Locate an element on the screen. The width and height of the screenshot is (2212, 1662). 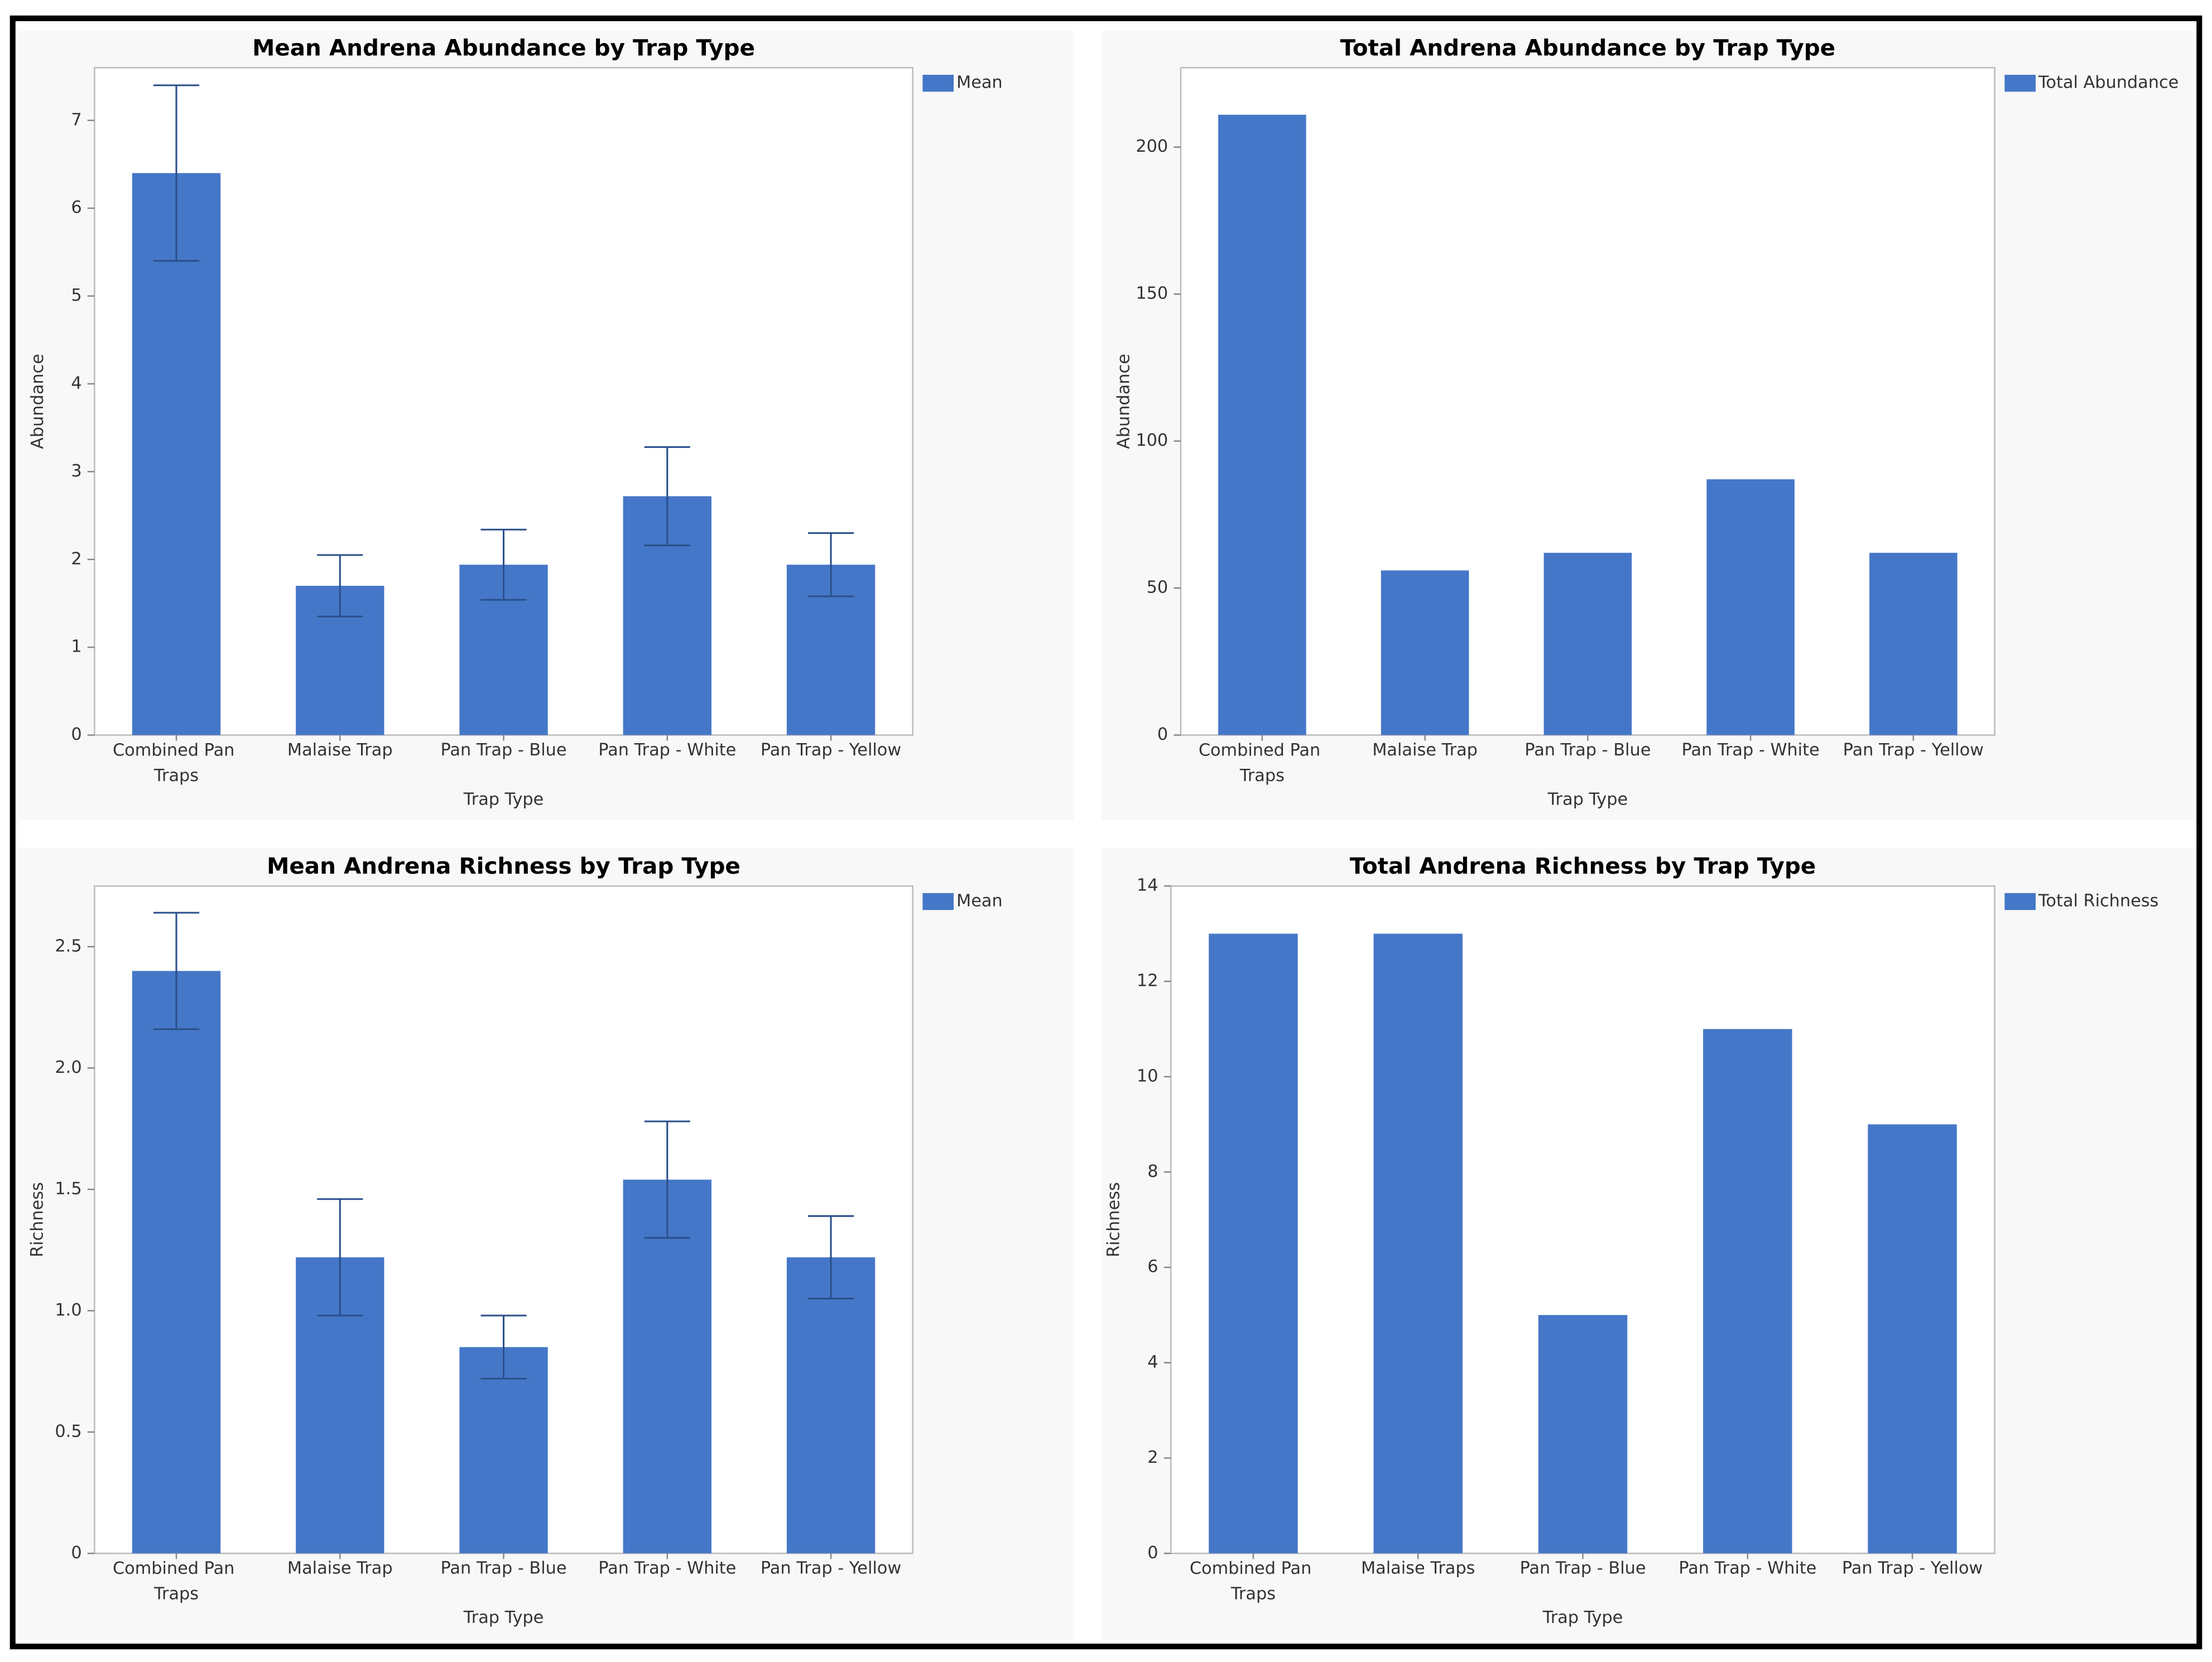
y-tick-label: 1 is located at coordinates (76, 647).